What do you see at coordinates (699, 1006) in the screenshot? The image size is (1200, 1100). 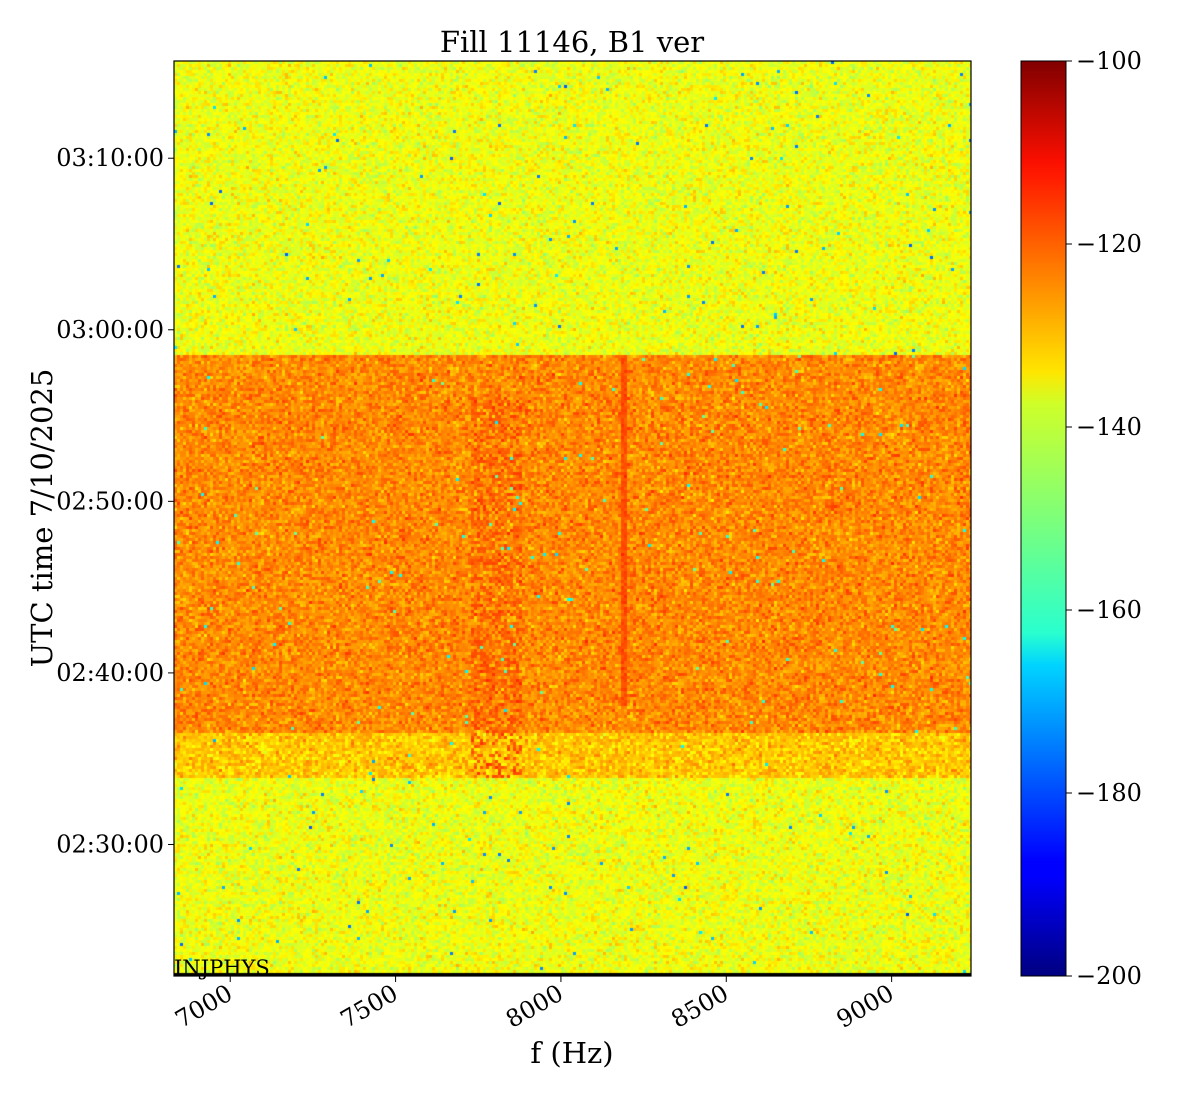 I see `x-tick-label: 8500` at bounding box center [699, 1006].